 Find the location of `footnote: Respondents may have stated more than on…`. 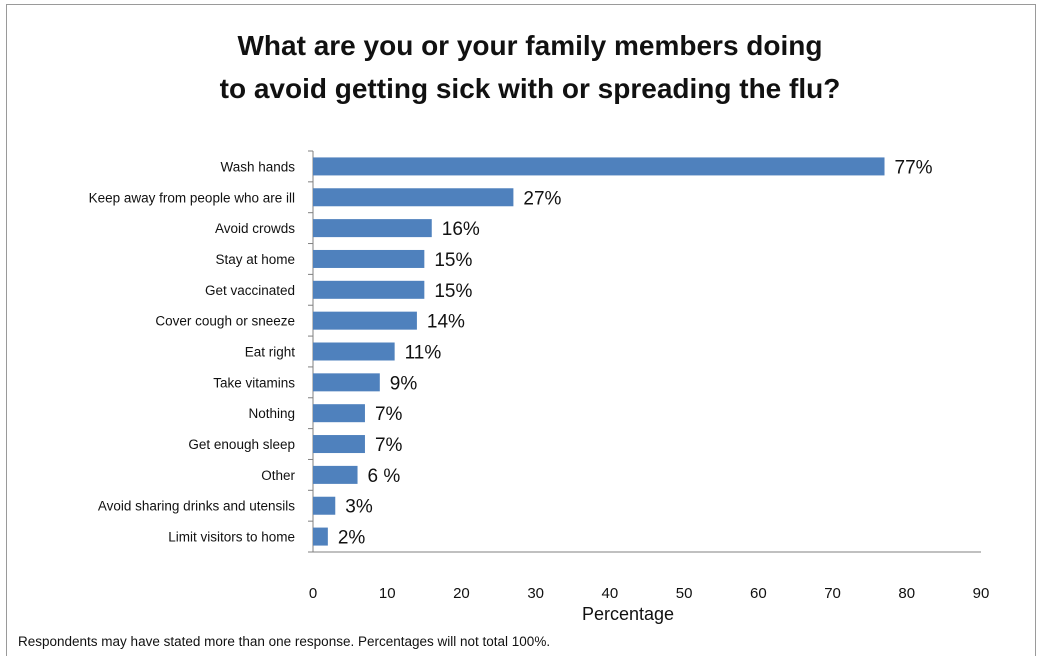

footnote: Respondents may have stated more than on… is located at coordinates (284, 641).